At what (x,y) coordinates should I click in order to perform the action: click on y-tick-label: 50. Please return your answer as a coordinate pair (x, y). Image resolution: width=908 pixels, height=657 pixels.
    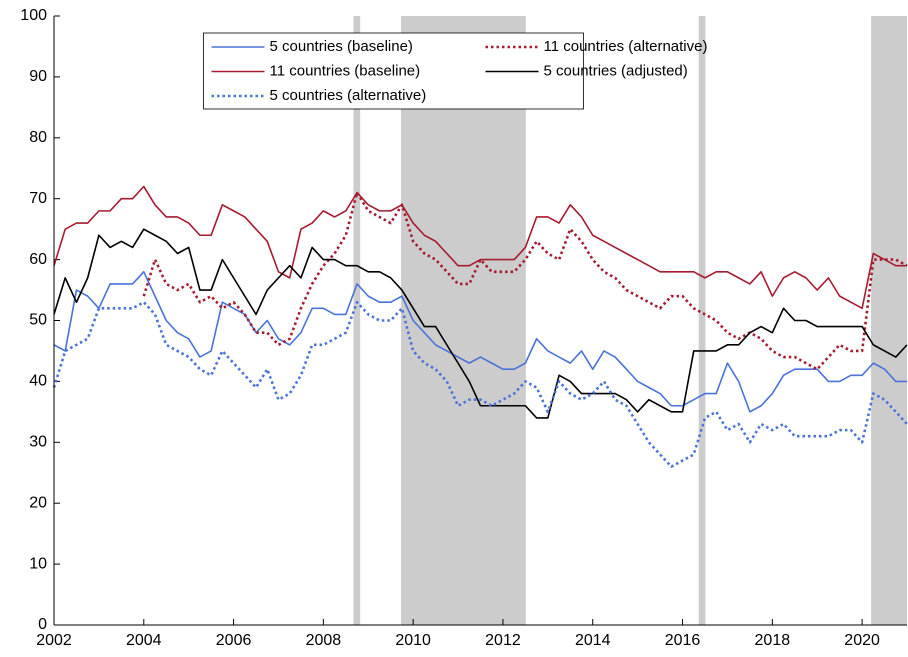
    Looking at the image, I should click on (38, 320).